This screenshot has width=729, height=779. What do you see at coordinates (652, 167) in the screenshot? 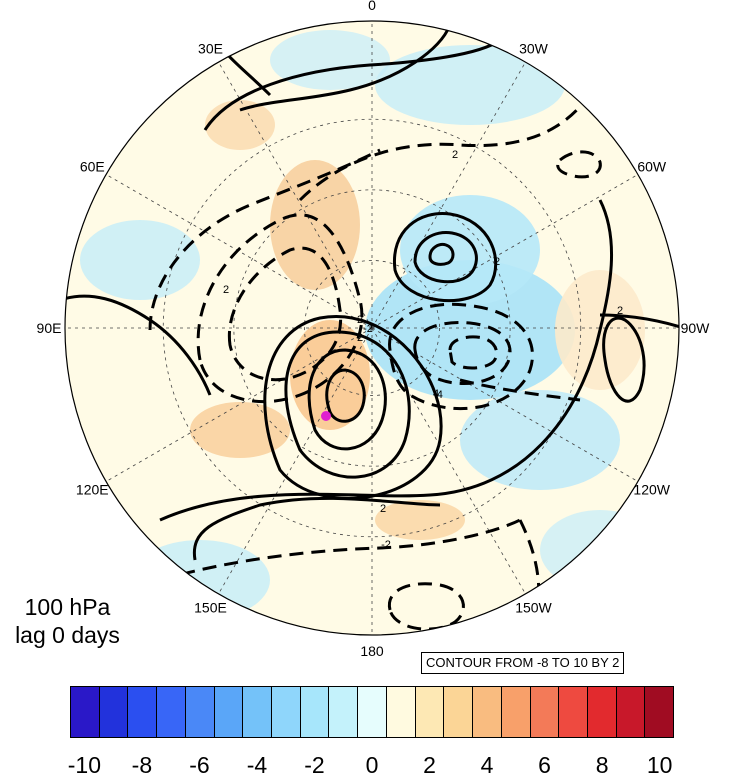
I see `longitude-label: 60W` at bounding box center [652, 167].